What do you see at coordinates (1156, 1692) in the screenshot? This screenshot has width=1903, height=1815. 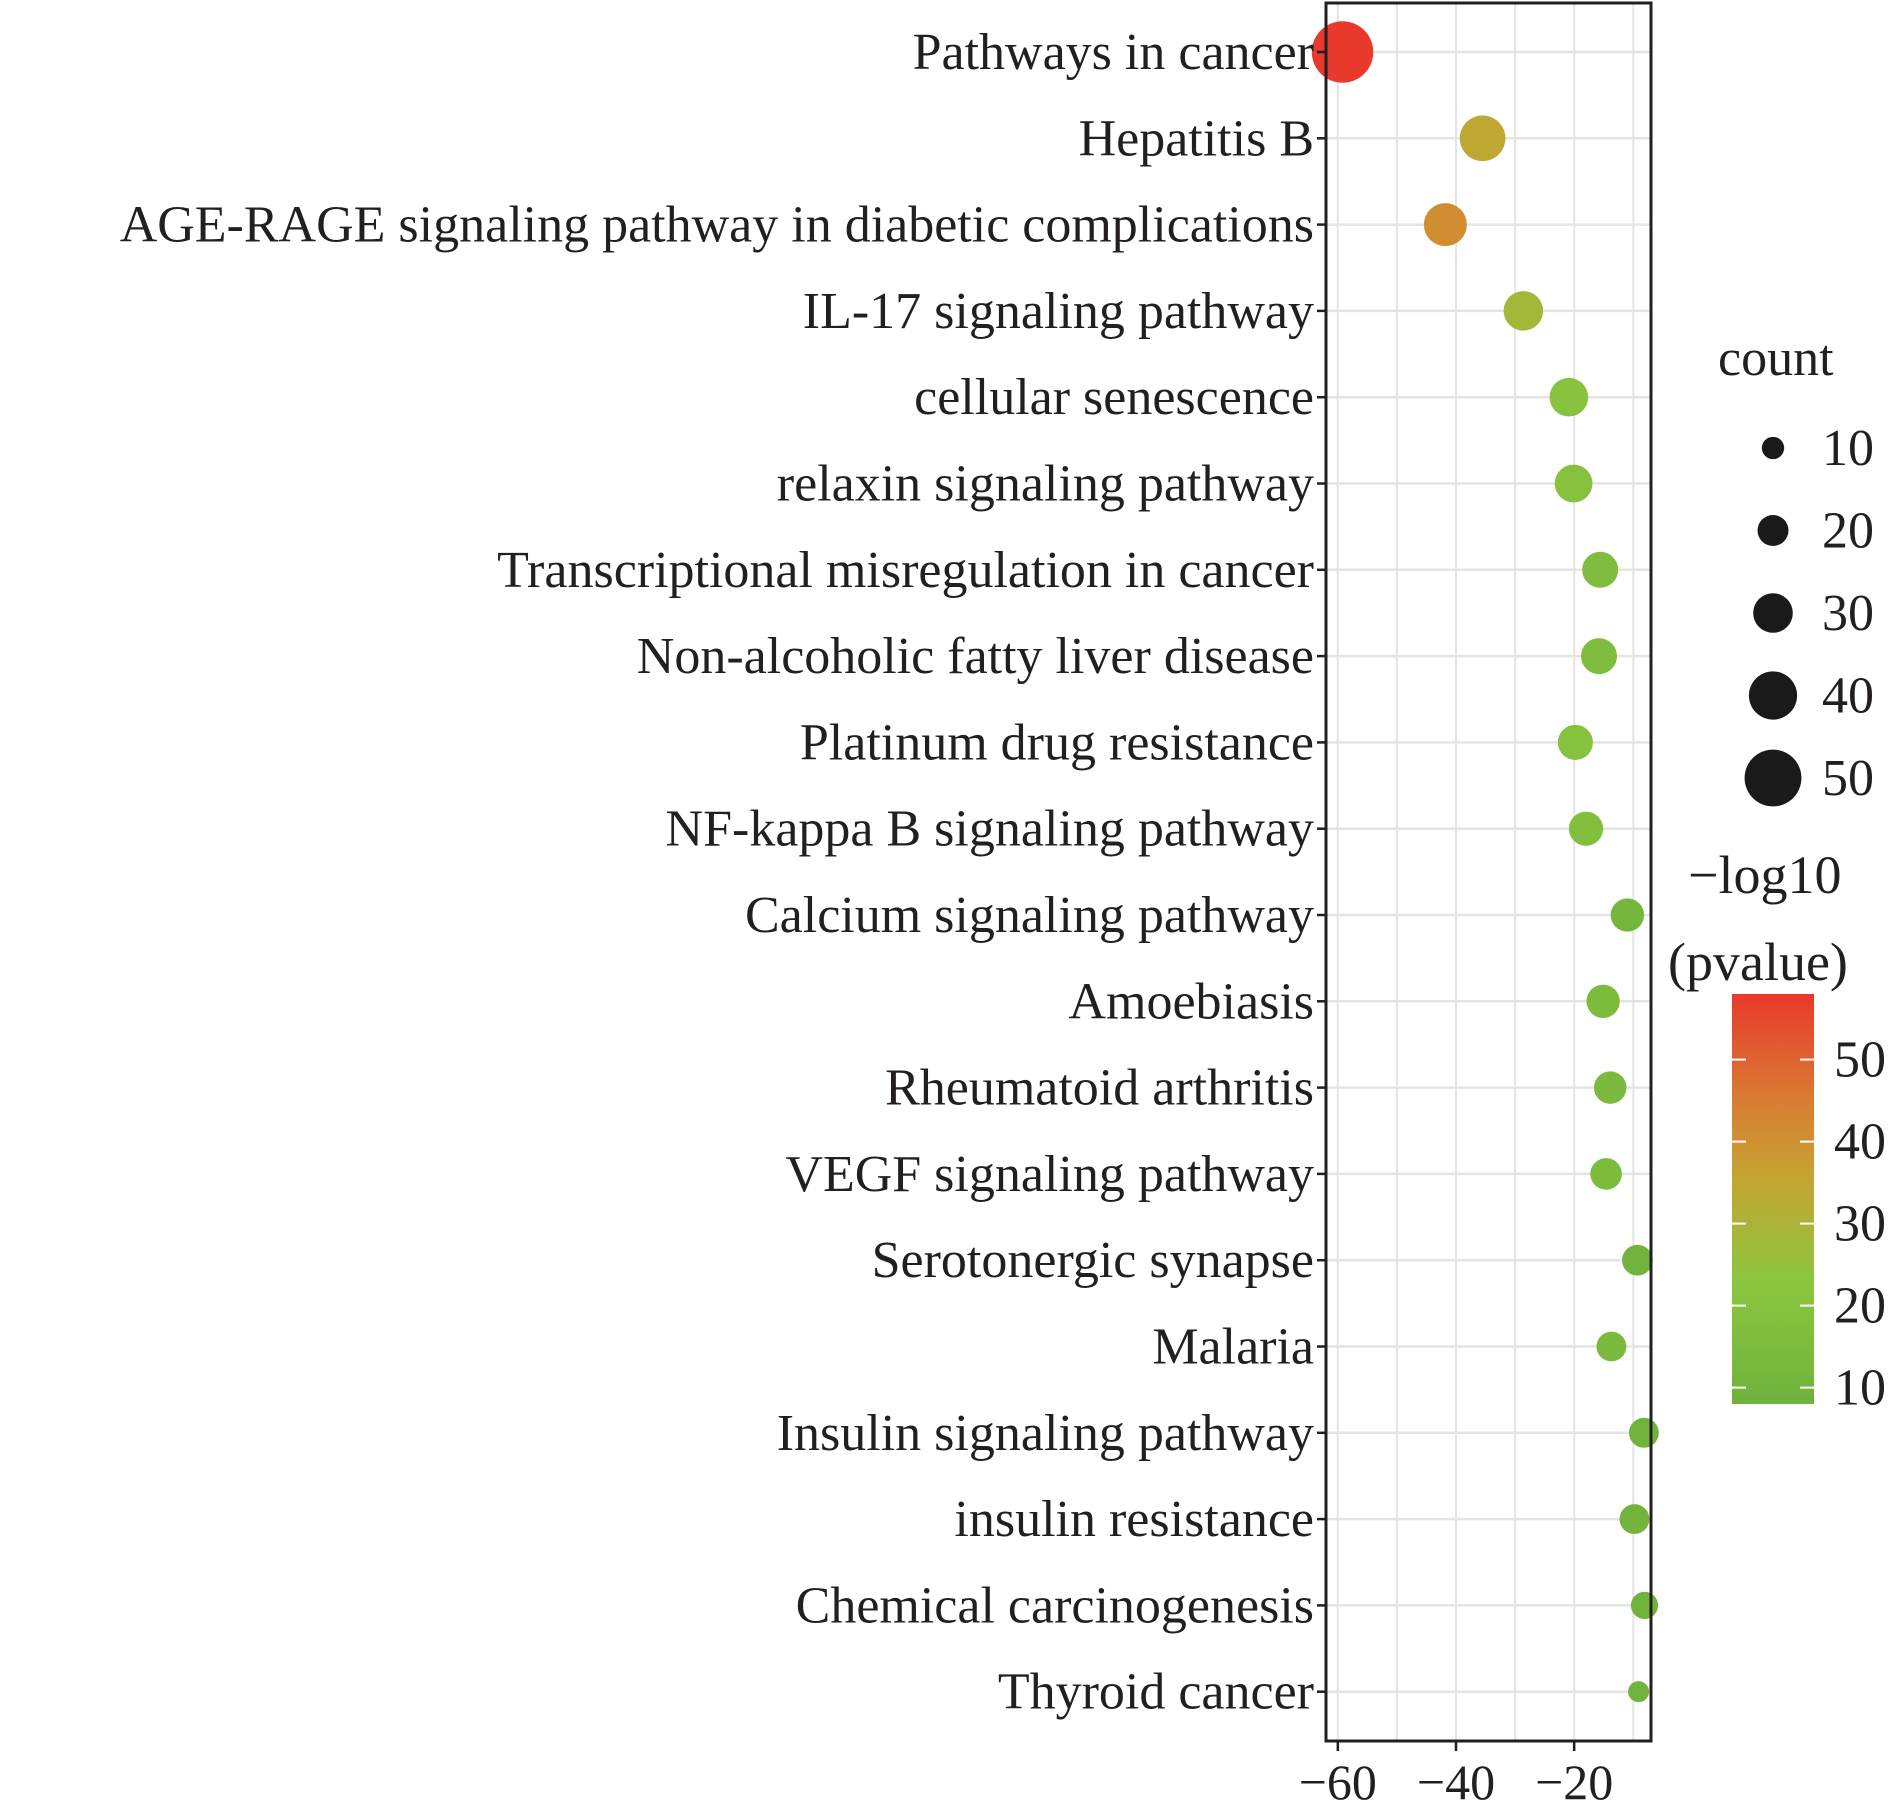 I see `y-tick-label: Thyroid cancer` at bounding box center [1156, 1692].